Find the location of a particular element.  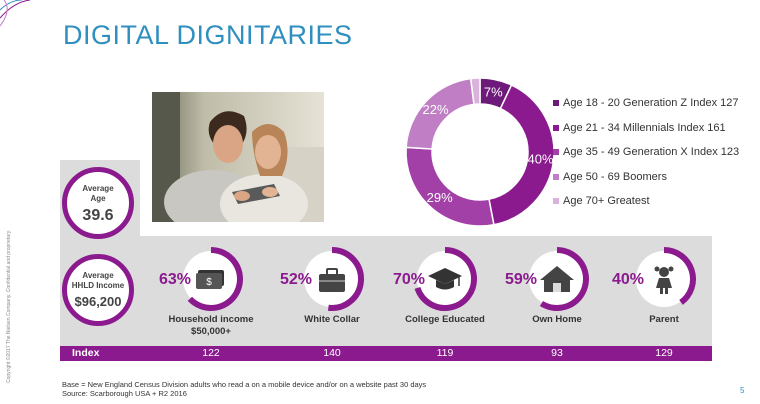

page-number: 5 is located at coordinates (742, 390).